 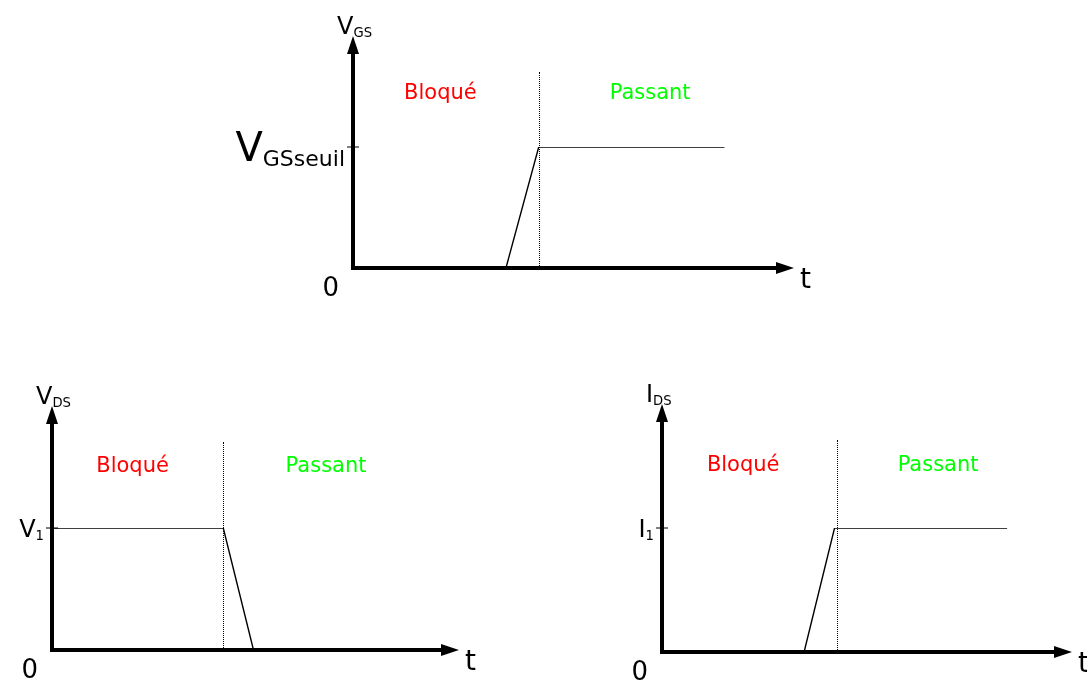 What do you see at coordinates (53, 396) in the screenshot?
I see `y-axis-title: VDS` at bounding box center [53, 396].